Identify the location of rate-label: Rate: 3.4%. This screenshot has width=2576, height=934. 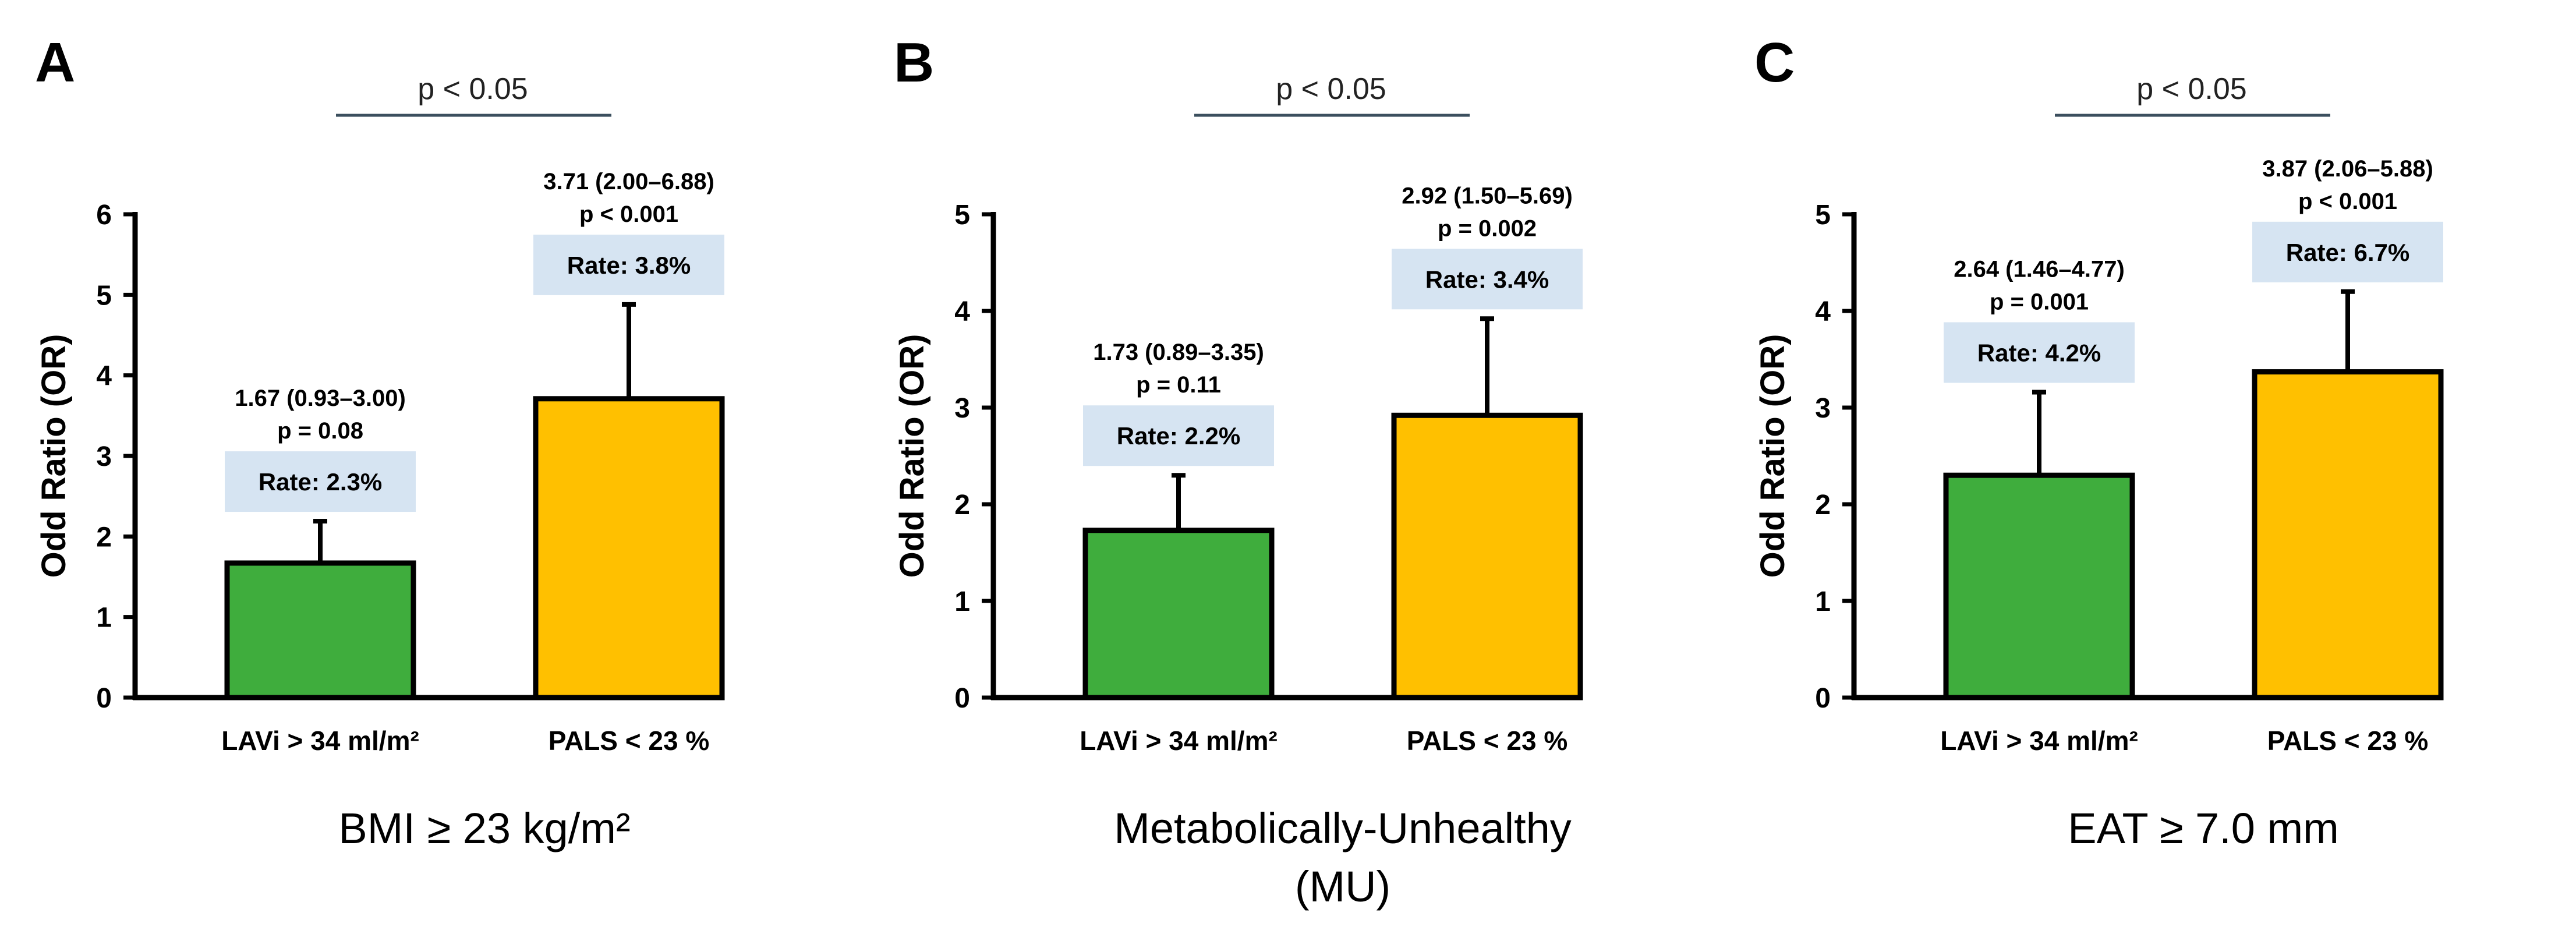
(1487, 279).